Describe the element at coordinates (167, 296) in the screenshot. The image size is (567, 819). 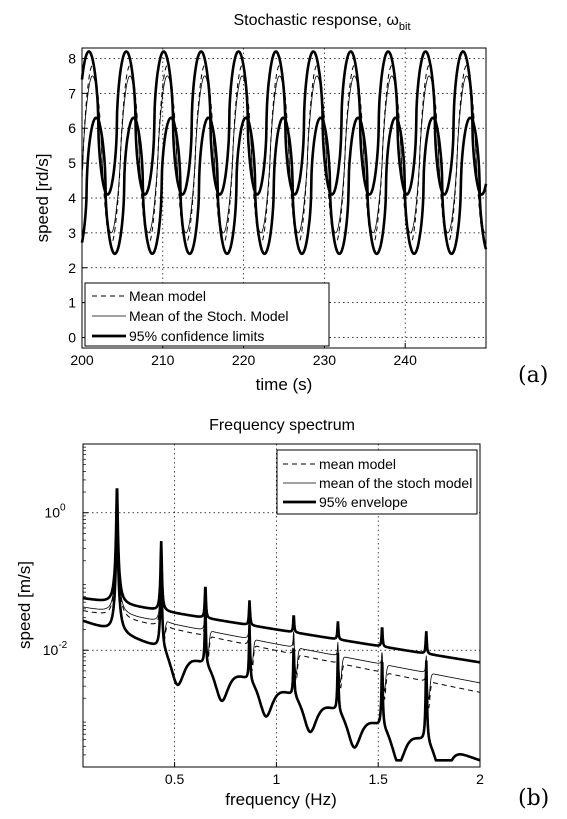
I see `legend-a-label-mean-model: Mean model` at that location.